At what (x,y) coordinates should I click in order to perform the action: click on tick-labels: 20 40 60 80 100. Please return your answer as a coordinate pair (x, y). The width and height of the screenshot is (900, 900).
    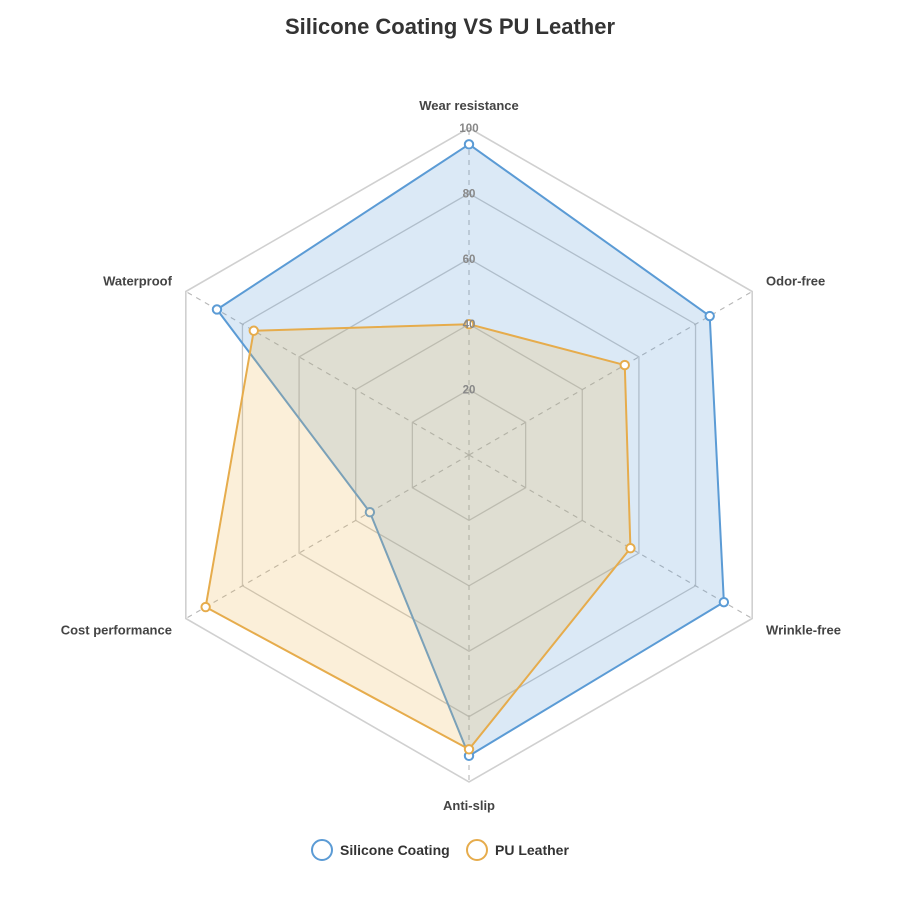
    Looking at the image, I should click on (468, 260).